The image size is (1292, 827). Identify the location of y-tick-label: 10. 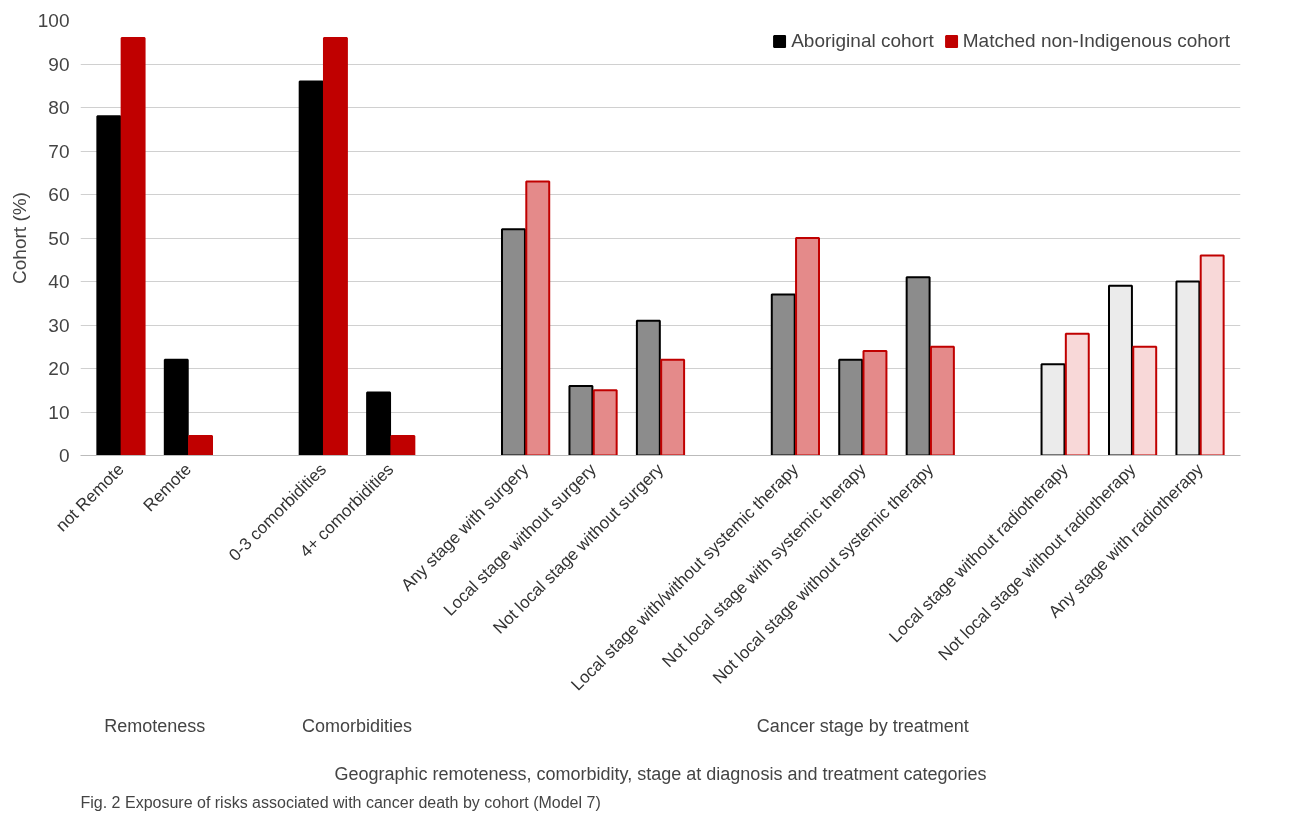
(59, 412).